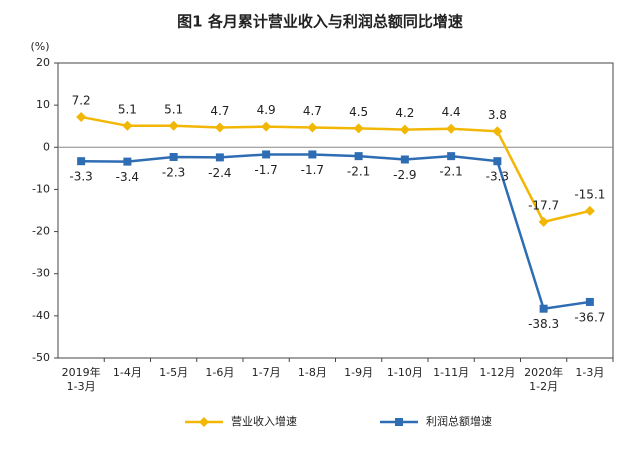 The width and height of the screenshot is (640, 449). I want to click on data-label: 4.2, so click(404, 113).